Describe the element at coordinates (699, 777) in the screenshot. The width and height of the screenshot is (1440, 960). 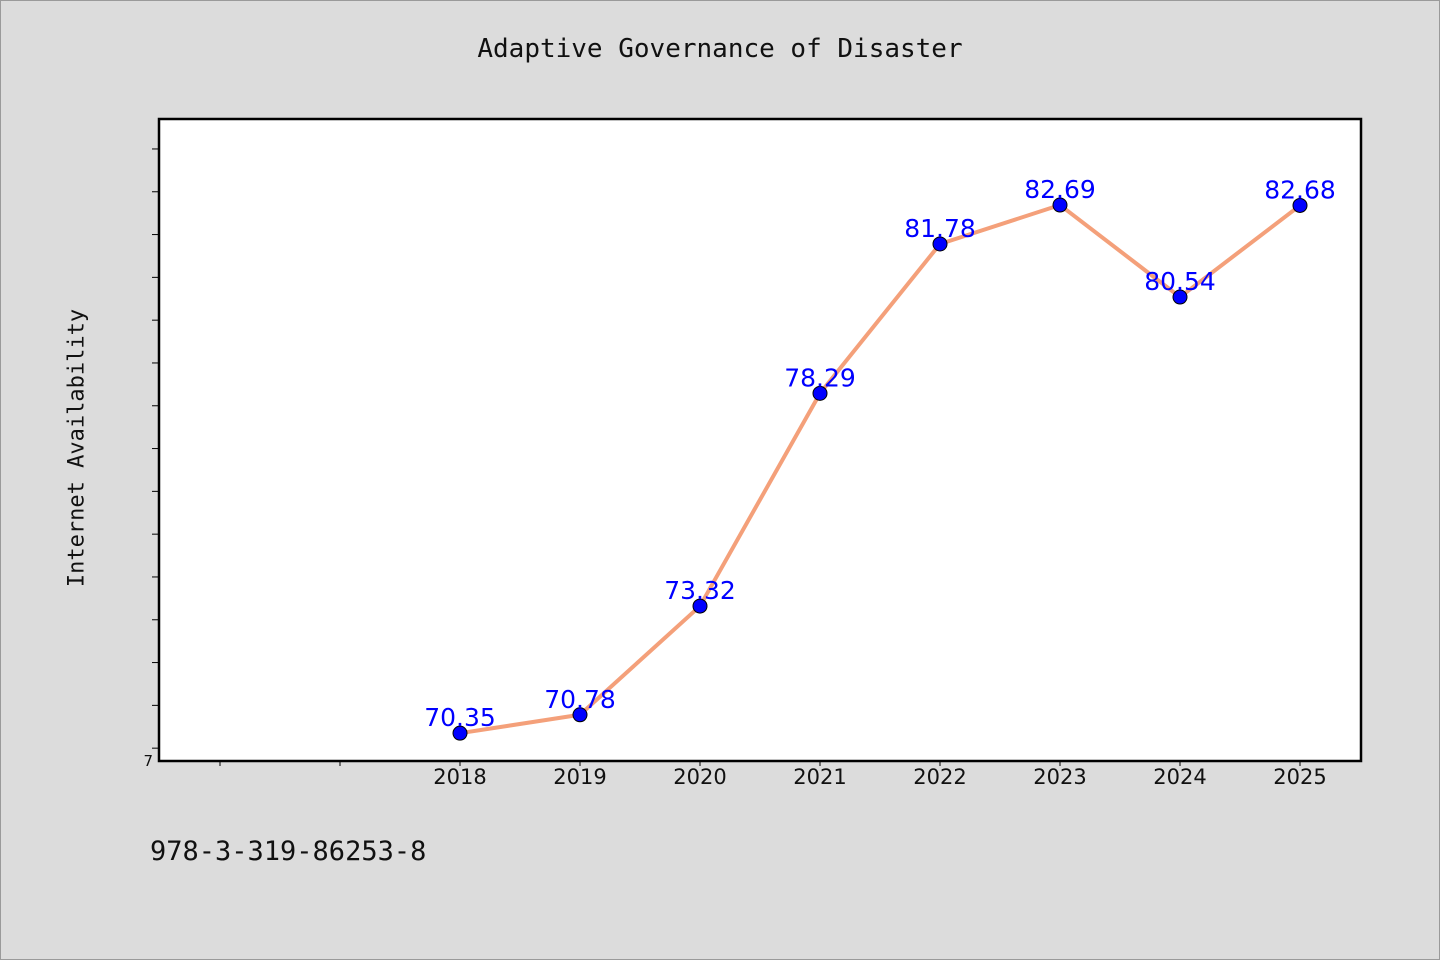
I see `x-tick-label: 2020` at that location.